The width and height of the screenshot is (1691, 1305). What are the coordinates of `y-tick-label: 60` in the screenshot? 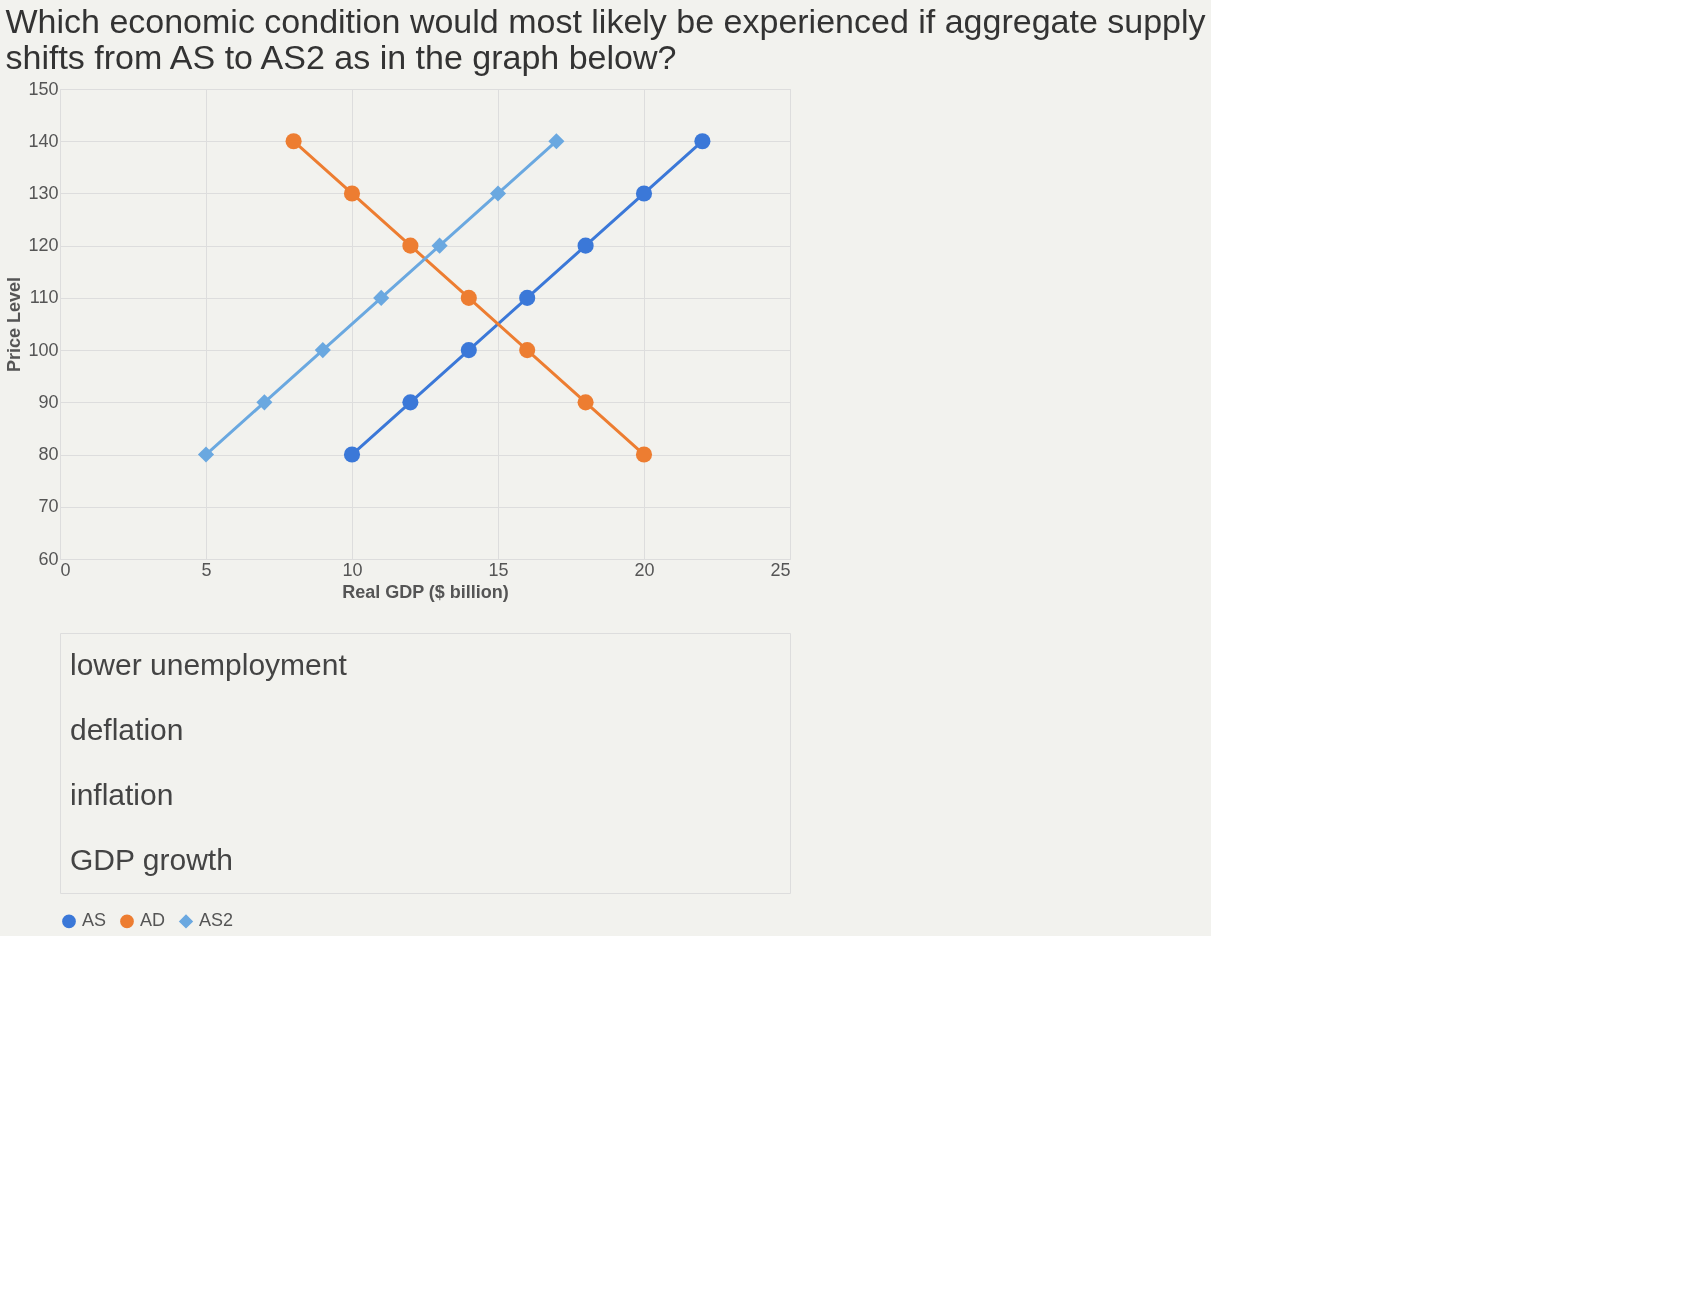 It's located at (48, 558).